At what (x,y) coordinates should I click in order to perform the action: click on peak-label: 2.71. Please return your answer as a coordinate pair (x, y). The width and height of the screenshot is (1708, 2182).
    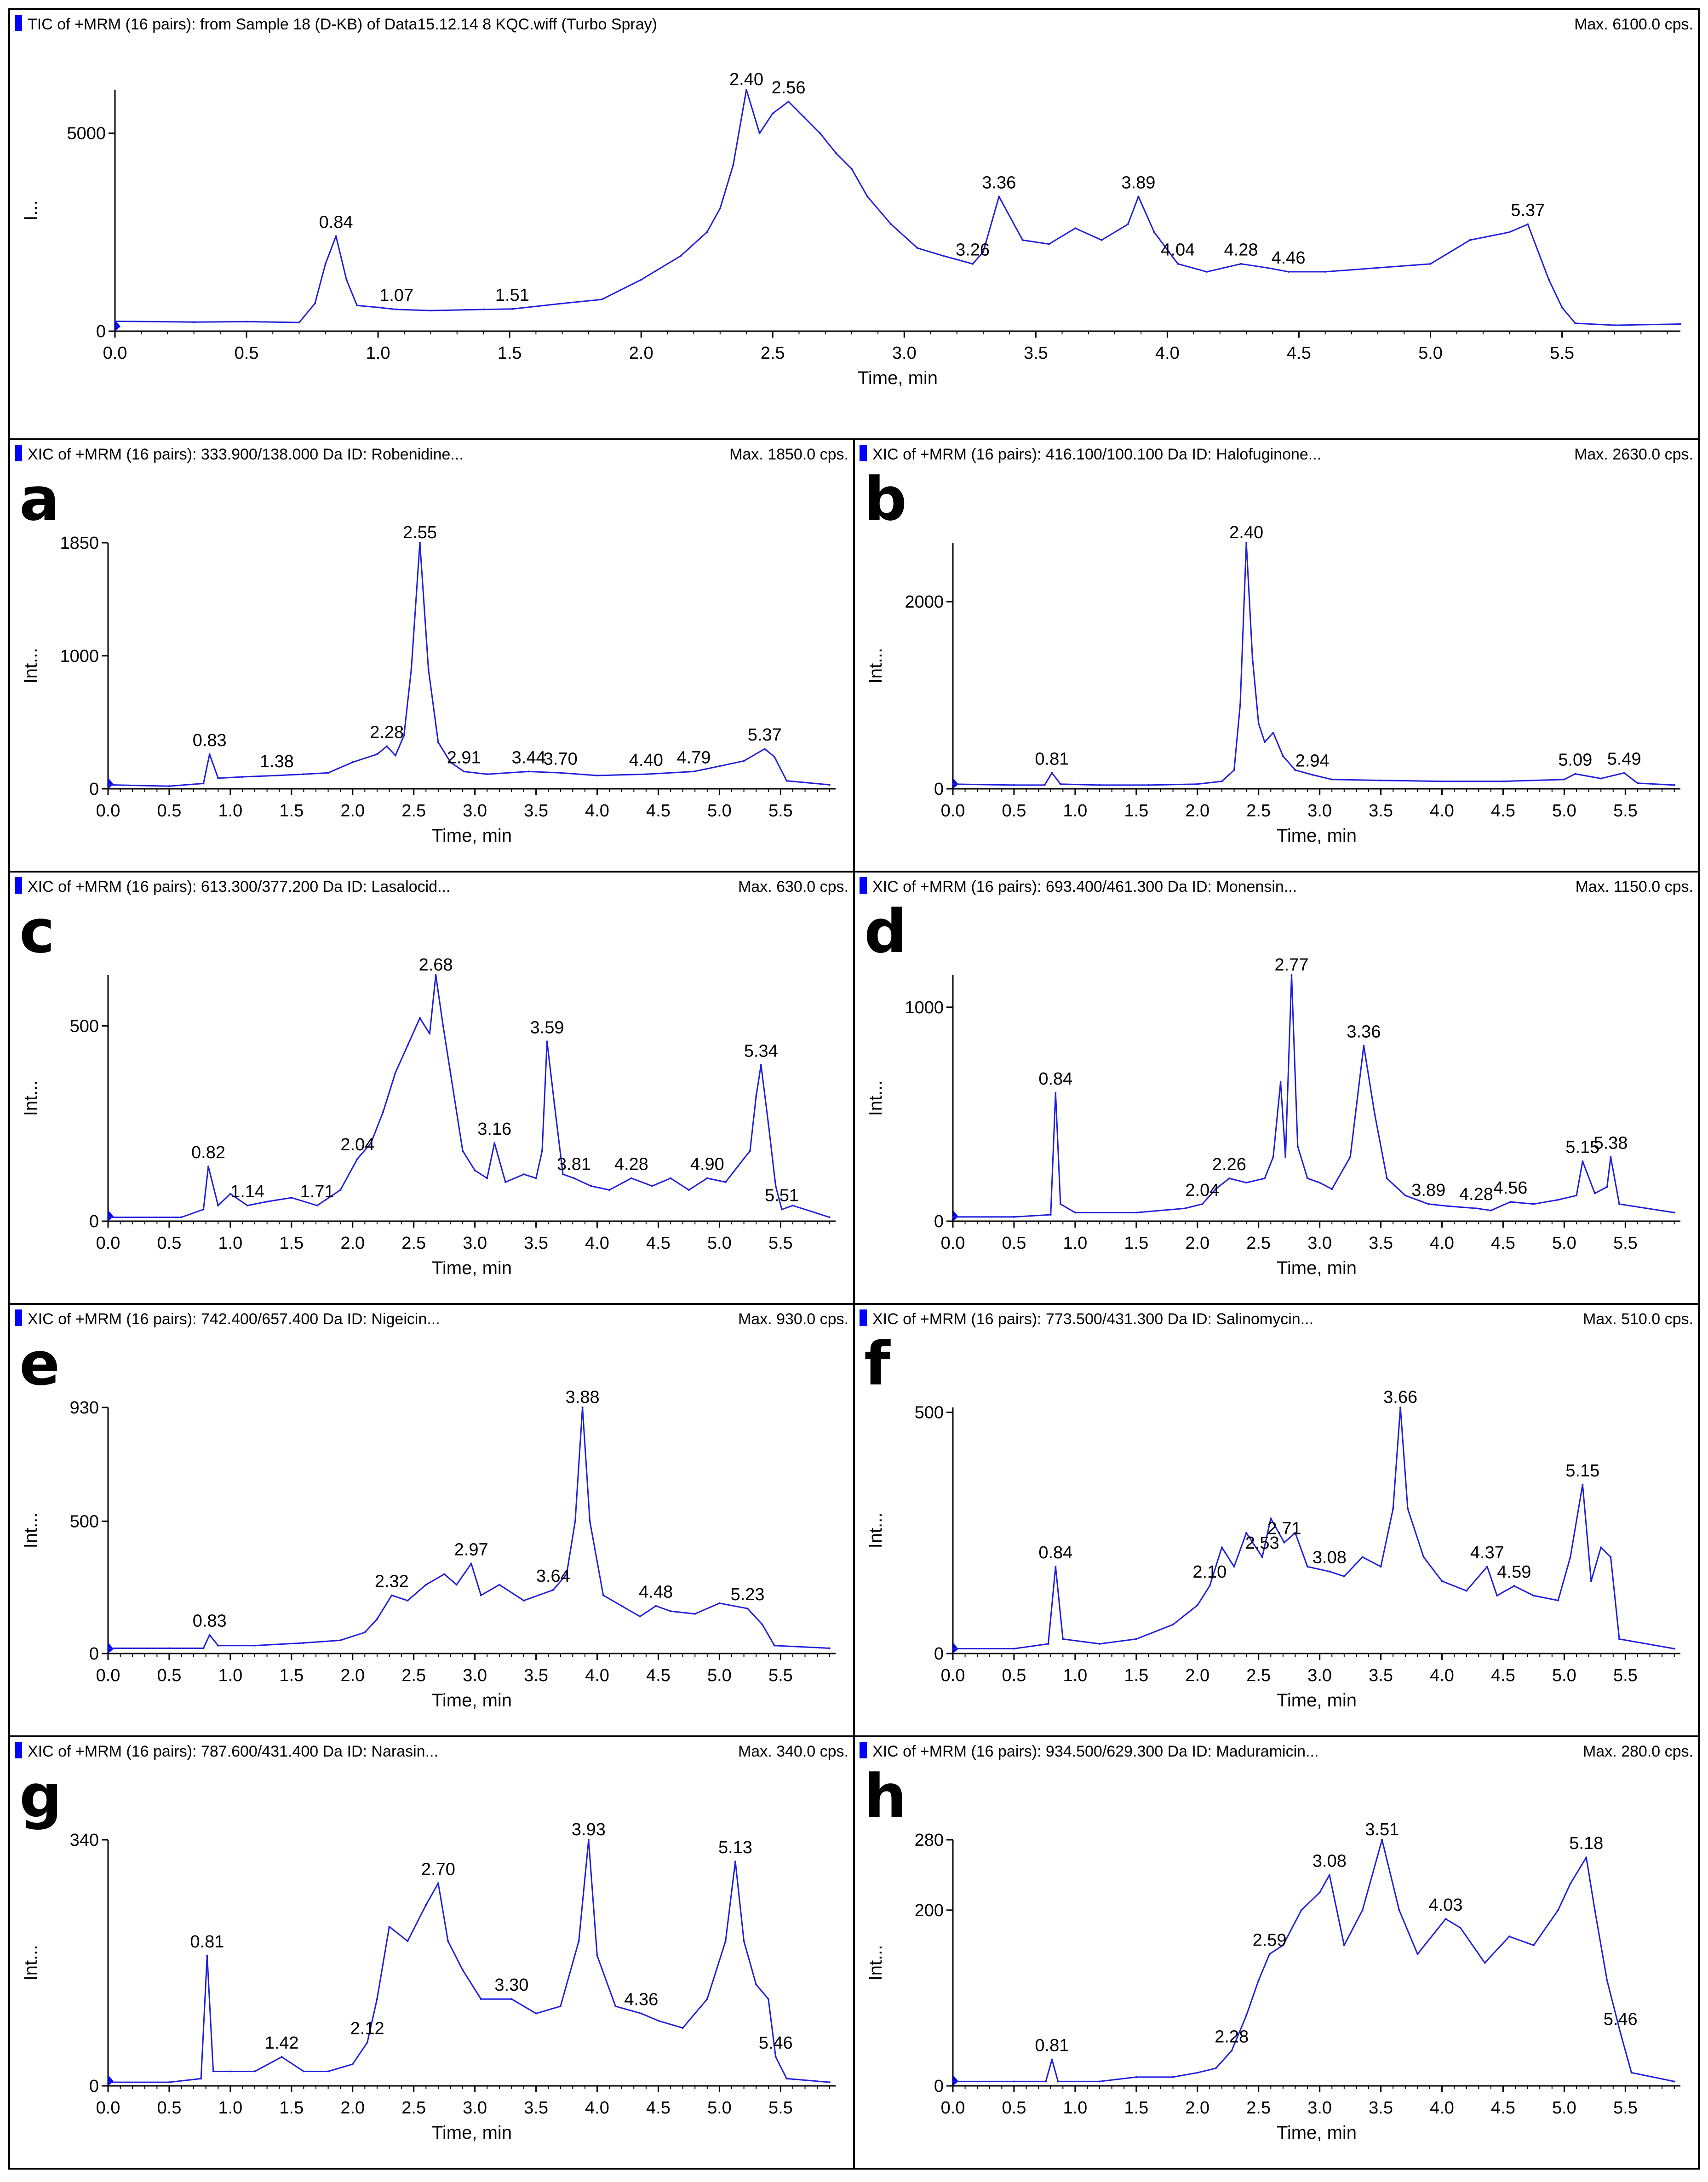
    Looking at the image, I should click on (1284, 1529).